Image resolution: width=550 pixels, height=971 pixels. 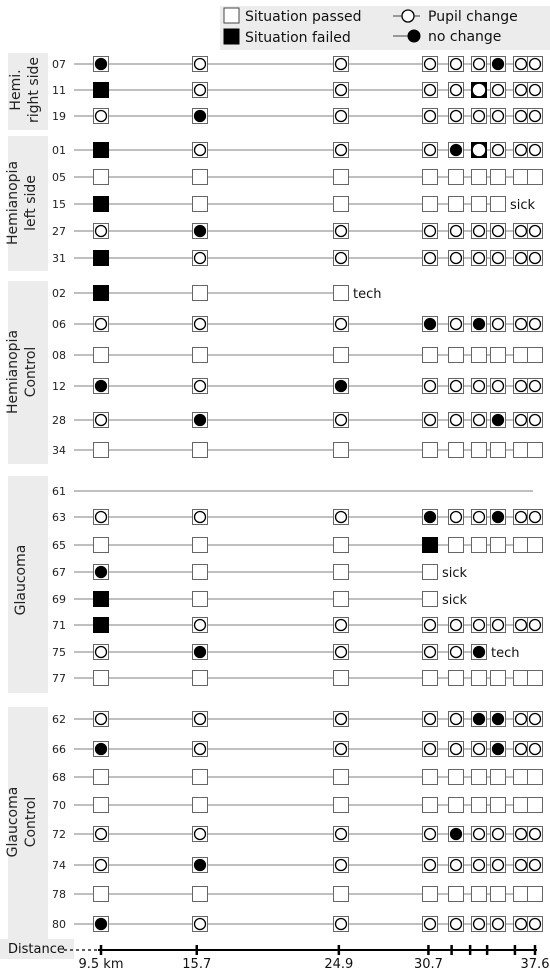 What do you see at coordinates (59, 293) in the screenshot?
I see `row-id: 02` at bounding box center [59, 293].